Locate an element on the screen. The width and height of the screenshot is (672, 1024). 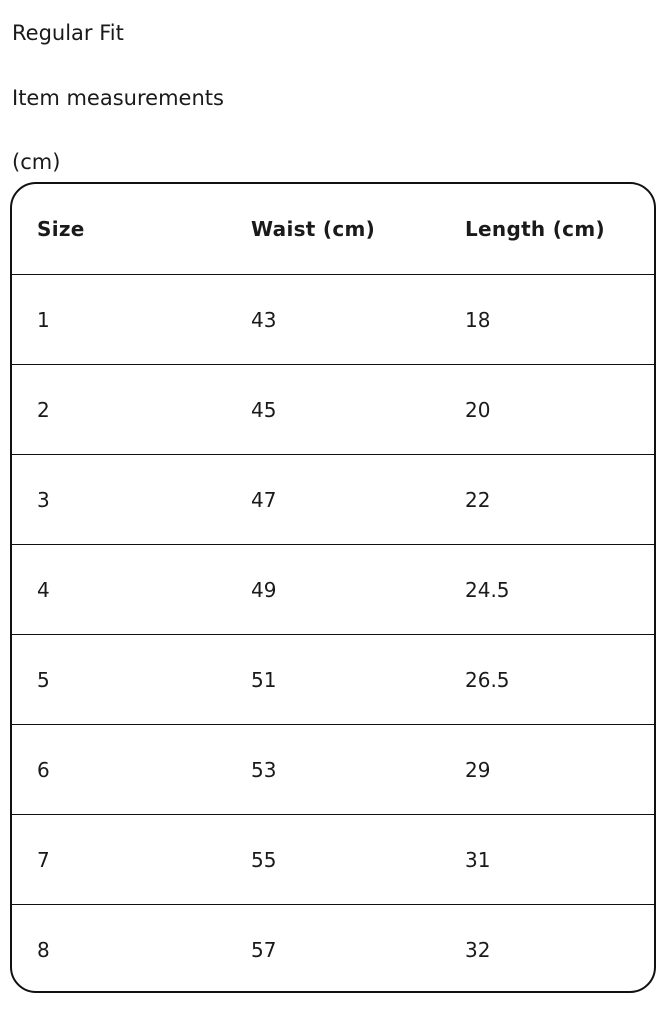
waist-cell: 49 is located at coordinates (264, 589).